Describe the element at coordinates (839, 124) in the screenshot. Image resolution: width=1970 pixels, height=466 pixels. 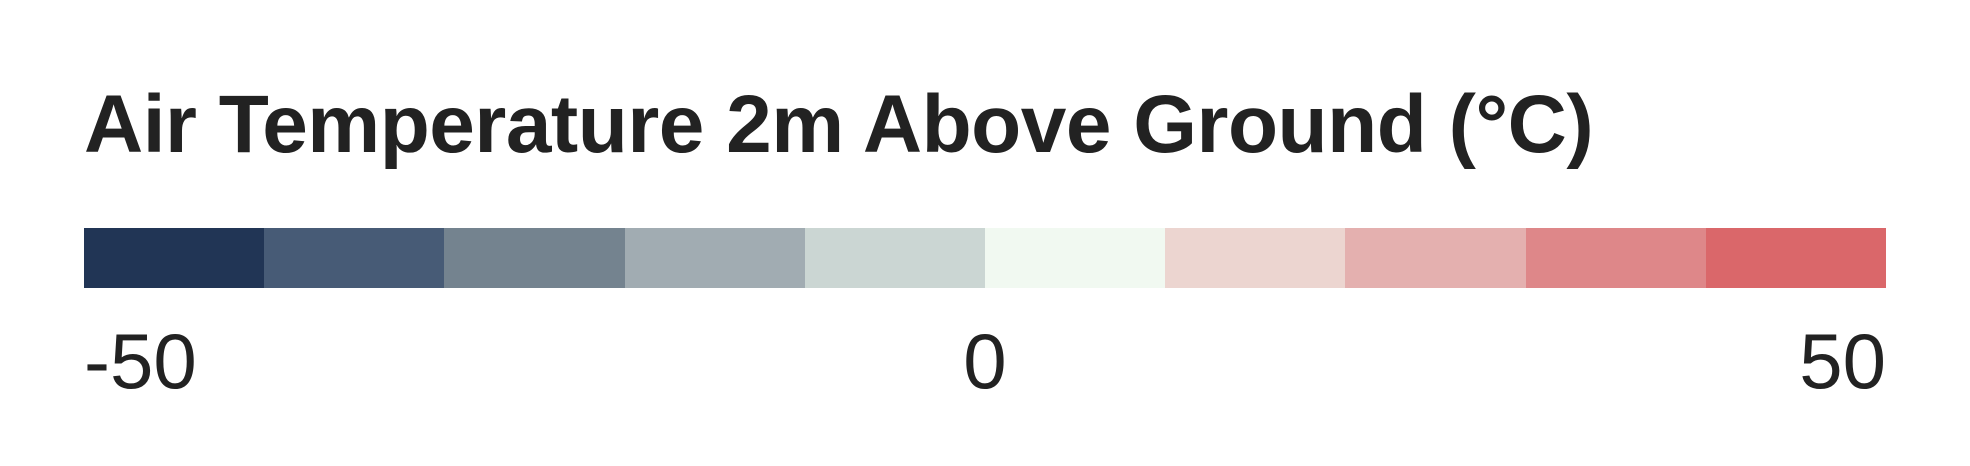
I see `legend-title: Air Temperature 2m Above Ground (°C)` at that location.